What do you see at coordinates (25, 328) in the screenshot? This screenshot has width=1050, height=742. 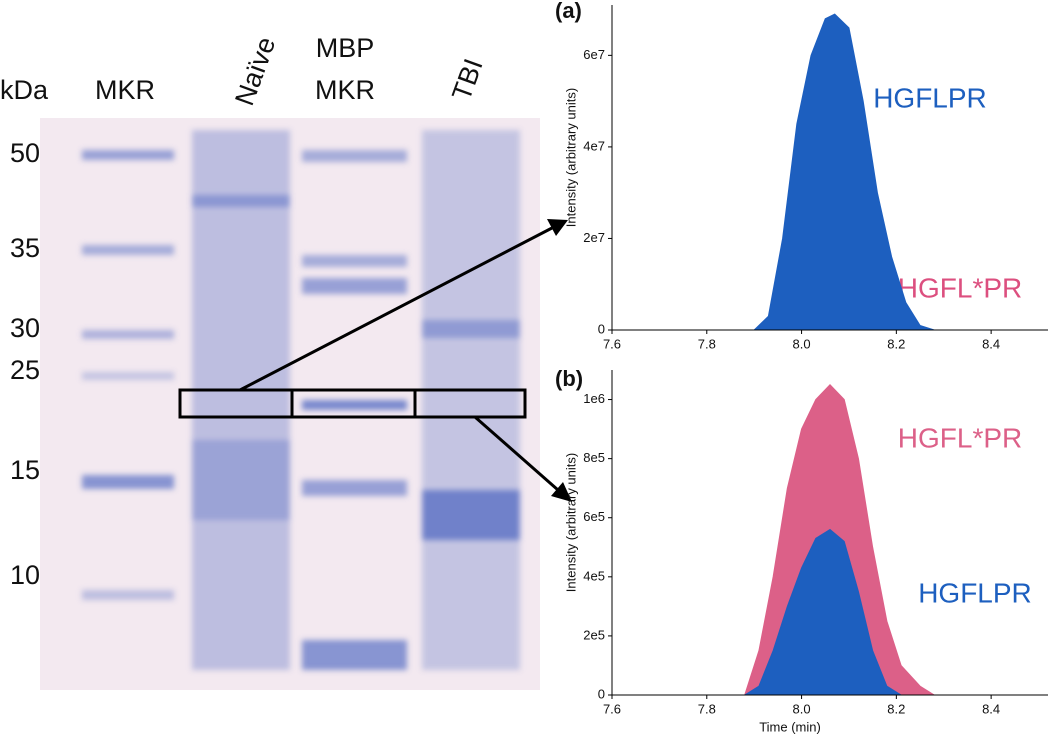 I see `kda-marker: 30` at bounding box center [25, 328].